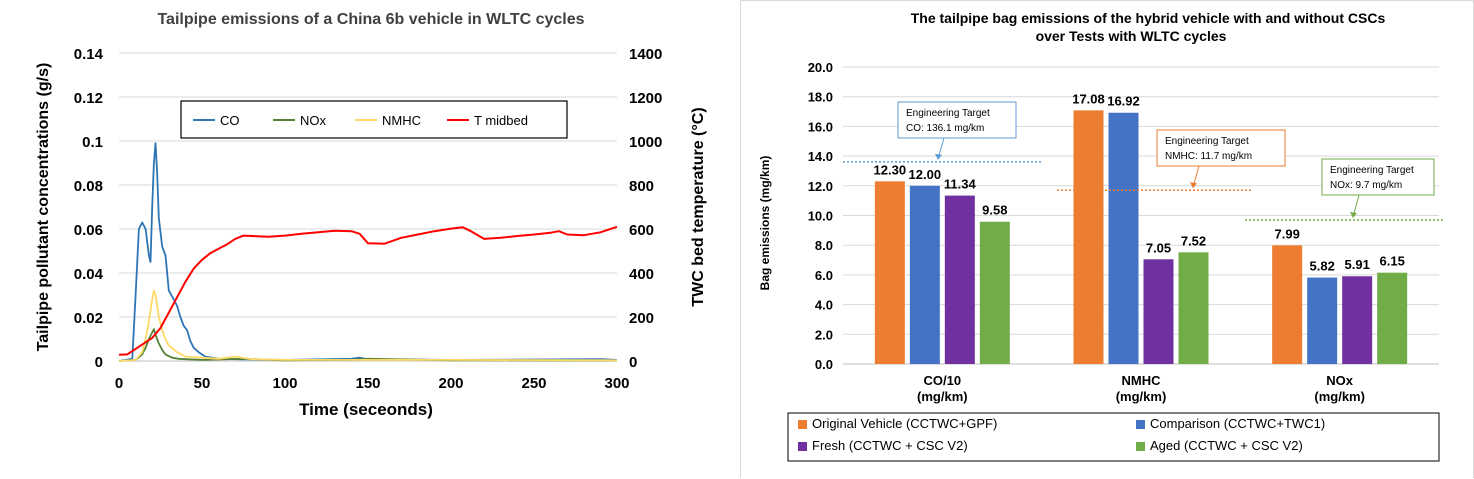 The width and height of the screenshot is (1474, 479). Describe the element at coordinates (1208, 156) in the screenshot. I see `target-callout-value: NMHC: 11.7 mg/km` at that location.